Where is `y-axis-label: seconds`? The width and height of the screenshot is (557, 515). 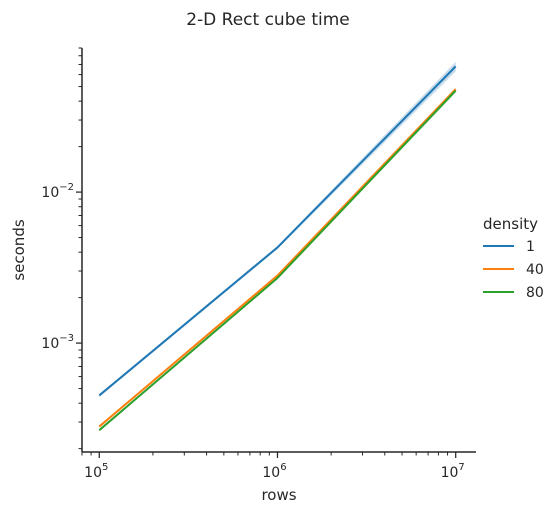
y-axis-label: seconds is located at coordinates (19, 249).